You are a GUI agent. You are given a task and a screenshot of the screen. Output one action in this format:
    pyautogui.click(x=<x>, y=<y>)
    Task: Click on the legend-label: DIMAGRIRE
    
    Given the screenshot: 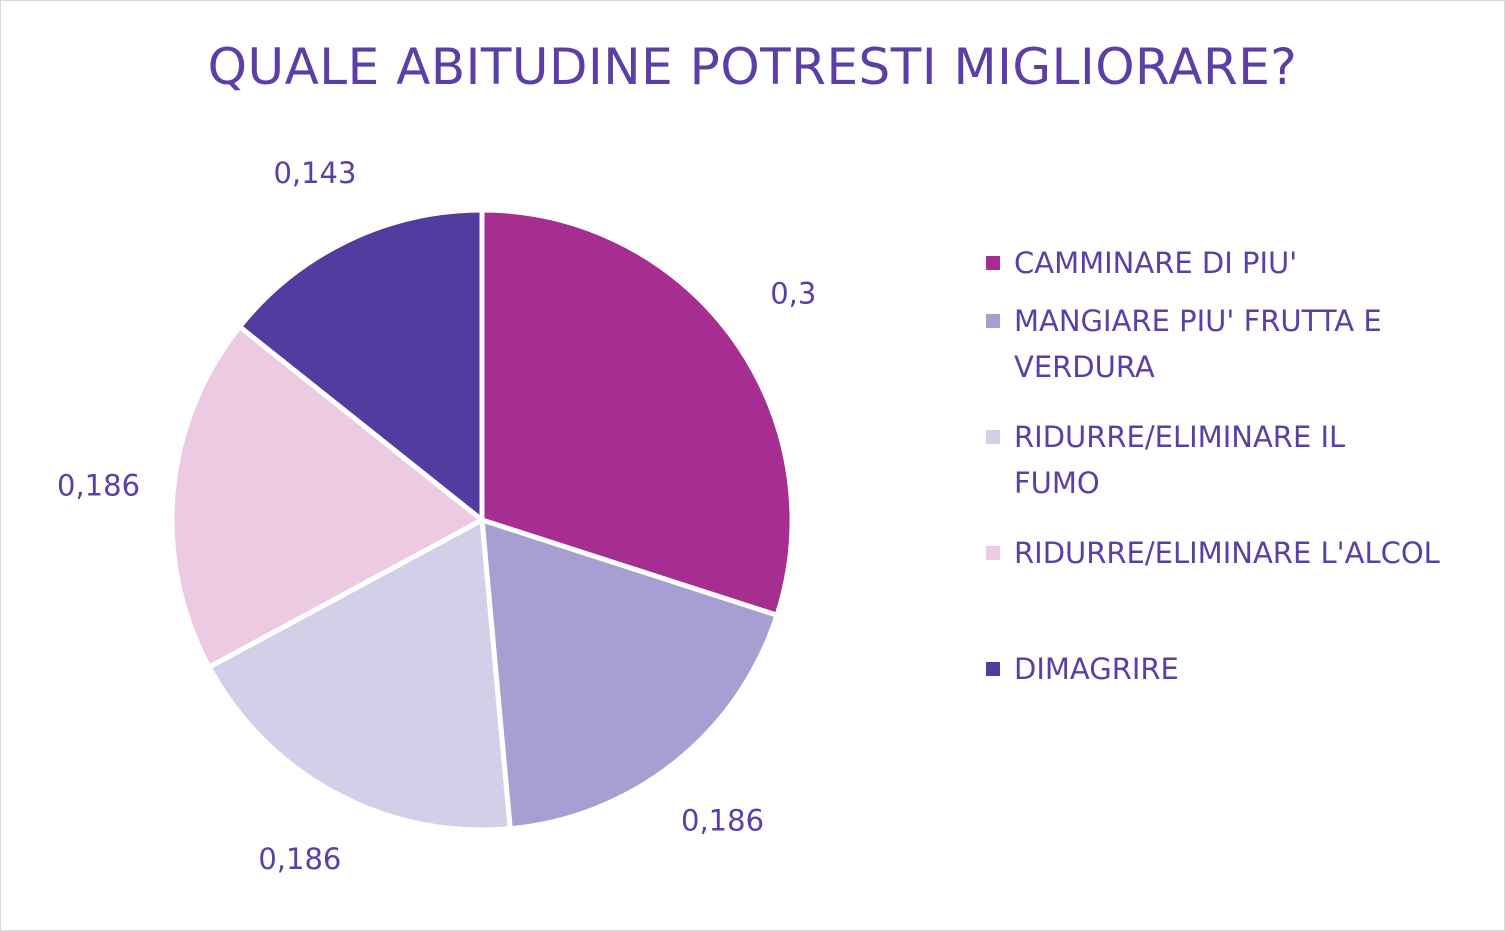 What is the action you would take?
    pyautogui.click(x=1096, y=669)
    